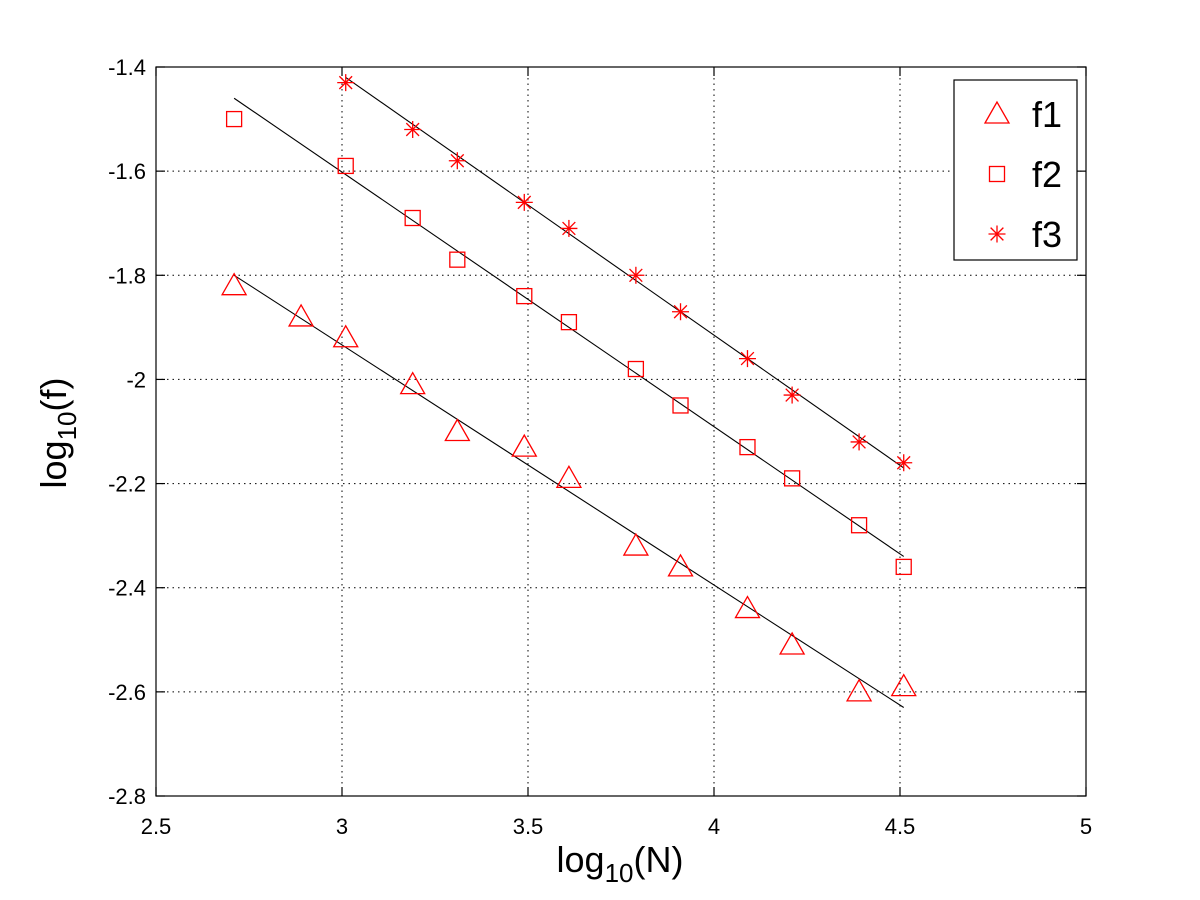 This screenshot has height=900, width=1200. What do you see at coordinates (127, 588) in the screenshot?
I see `y-tick-label: -2.4` at bounding box center [127, 588].